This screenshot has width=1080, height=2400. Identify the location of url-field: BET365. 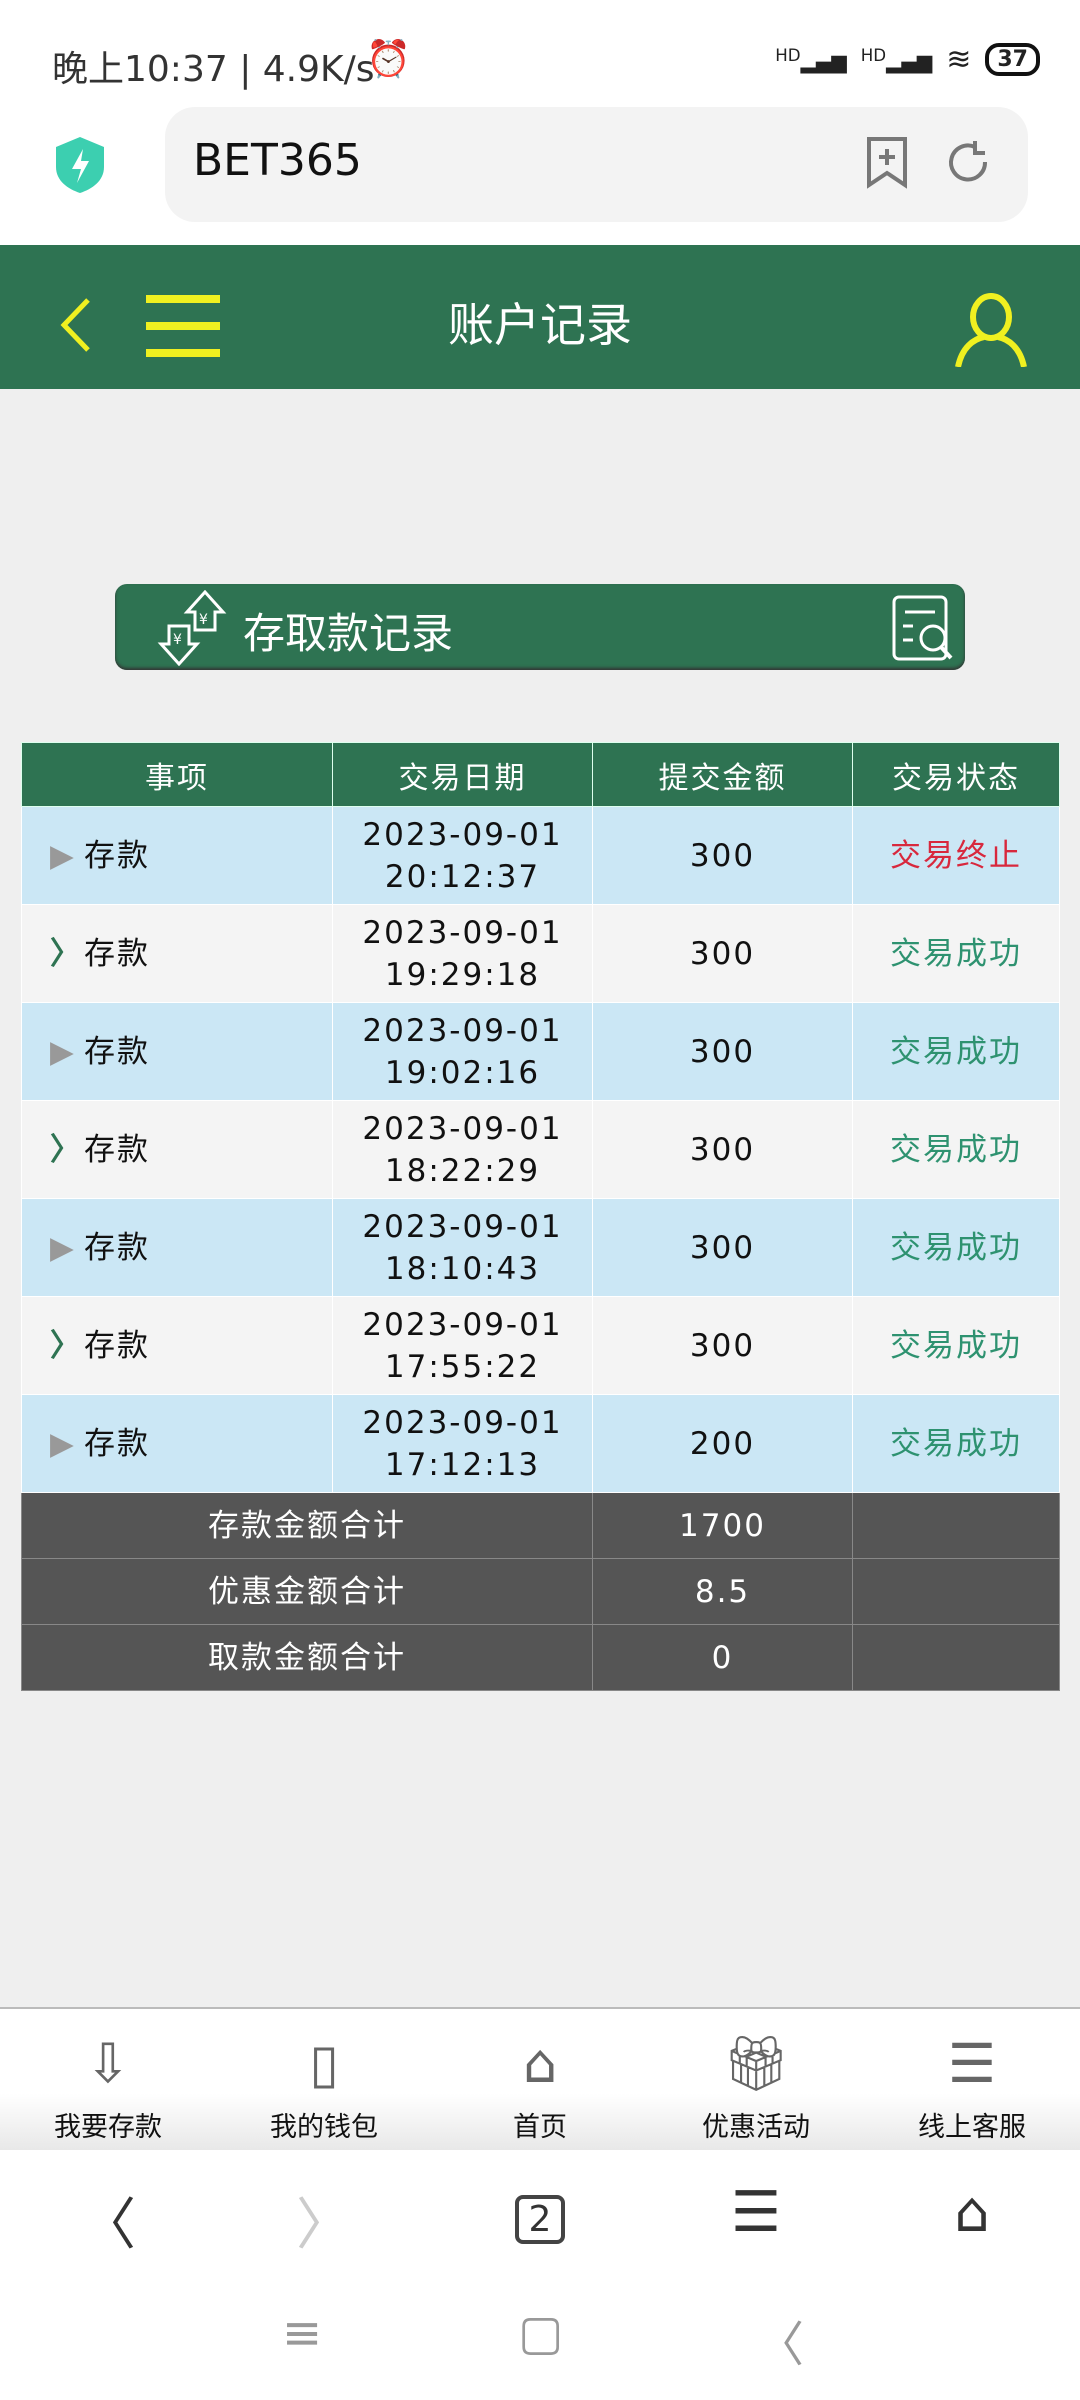
(596, 164).